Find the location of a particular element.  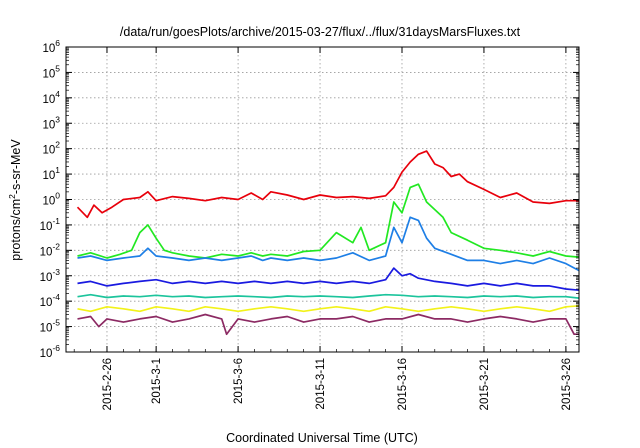

y-tick-label: 10⁴ is located at coordinates (51, 97).